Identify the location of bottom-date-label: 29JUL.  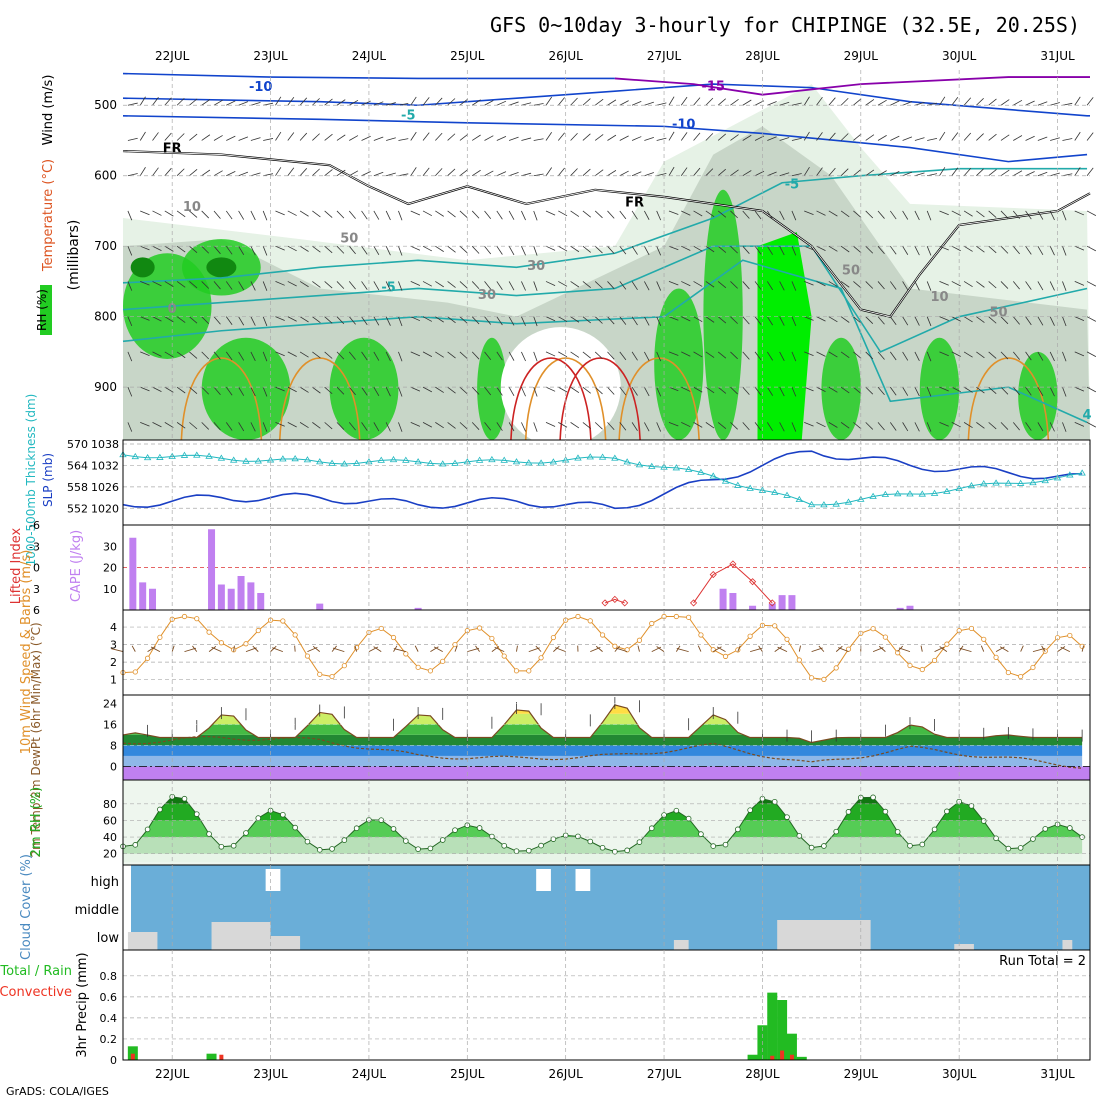
(861, 1074).